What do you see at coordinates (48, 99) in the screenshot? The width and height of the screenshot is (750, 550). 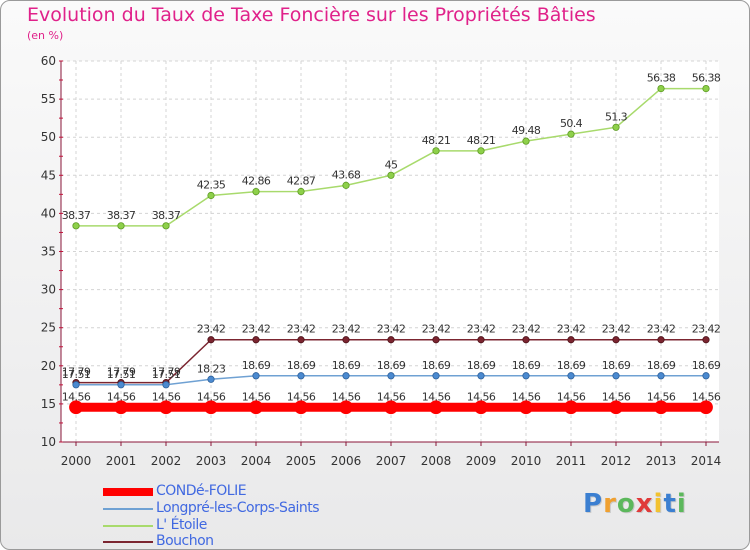 I see `y-tick-label: 55` at bounding box center [48, 99].